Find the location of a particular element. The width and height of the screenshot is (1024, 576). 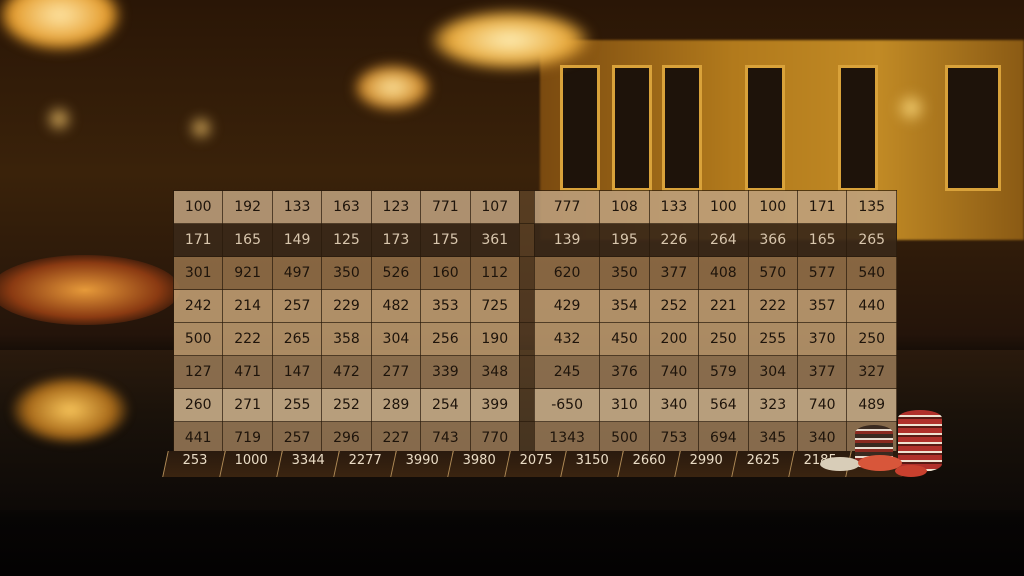

table-cell: 345 is located at coordinates (772, 438).